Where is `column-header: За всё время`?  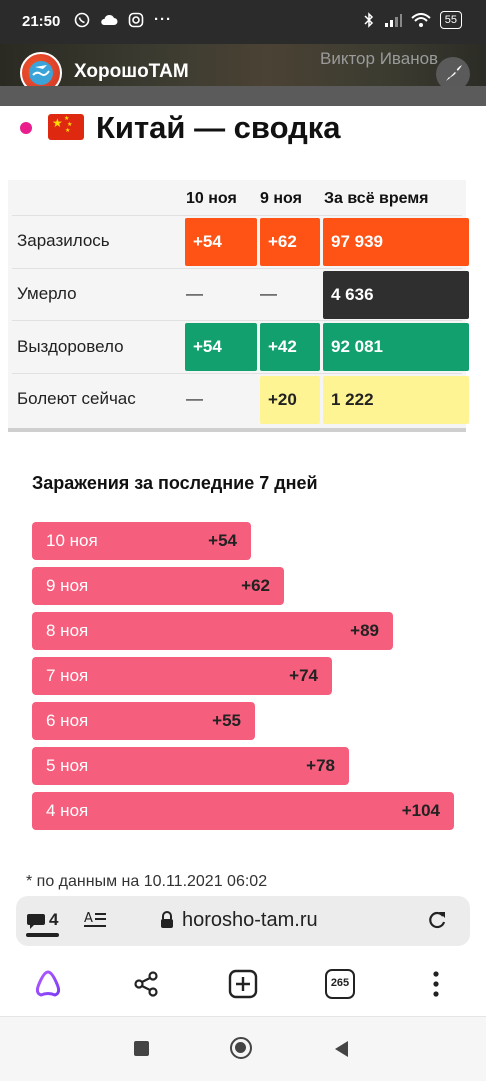 column-header: За всё время is located at coordinates (376, 198).